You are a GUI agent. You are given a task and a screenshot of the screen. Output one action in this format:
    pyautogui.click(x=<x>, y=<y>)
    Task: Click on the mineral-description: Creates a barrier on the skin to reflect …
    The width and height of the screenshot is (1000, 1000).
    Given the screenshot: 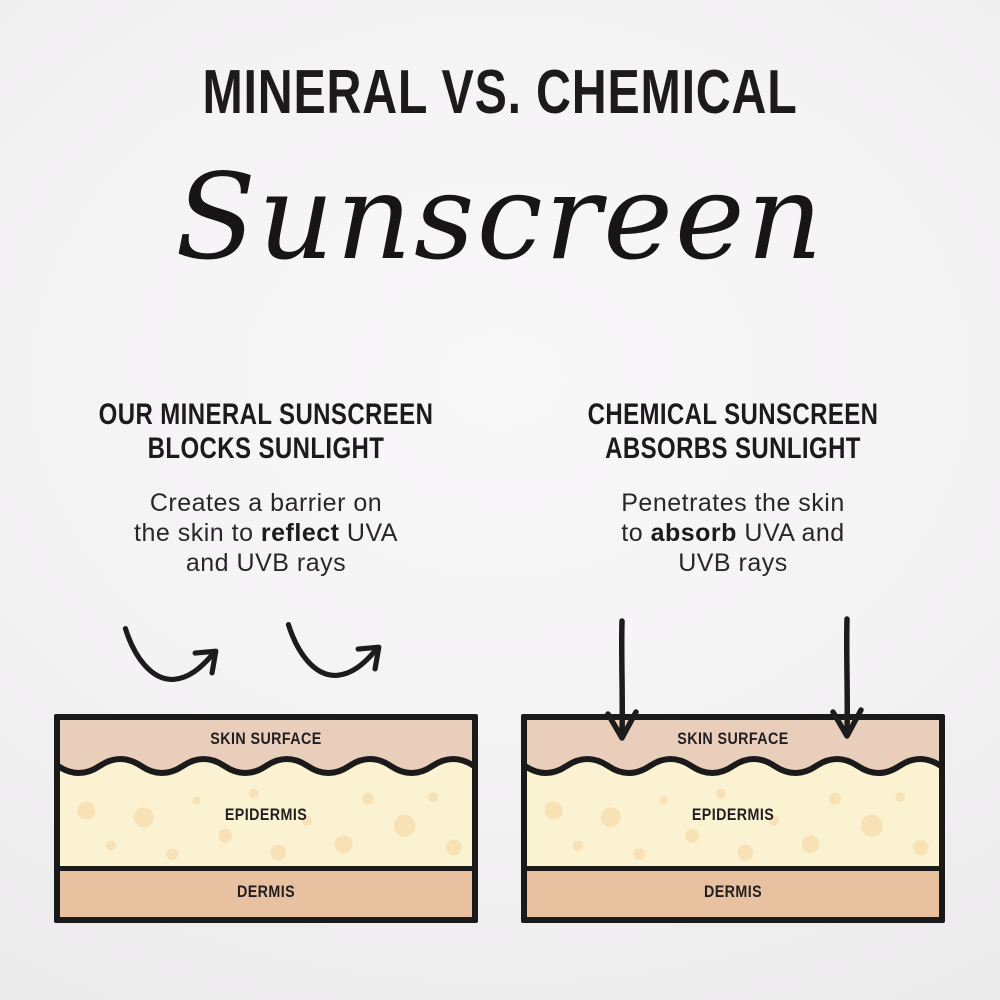 What is the action you would take?
    pyautogui.click(x=266, y=533)
    